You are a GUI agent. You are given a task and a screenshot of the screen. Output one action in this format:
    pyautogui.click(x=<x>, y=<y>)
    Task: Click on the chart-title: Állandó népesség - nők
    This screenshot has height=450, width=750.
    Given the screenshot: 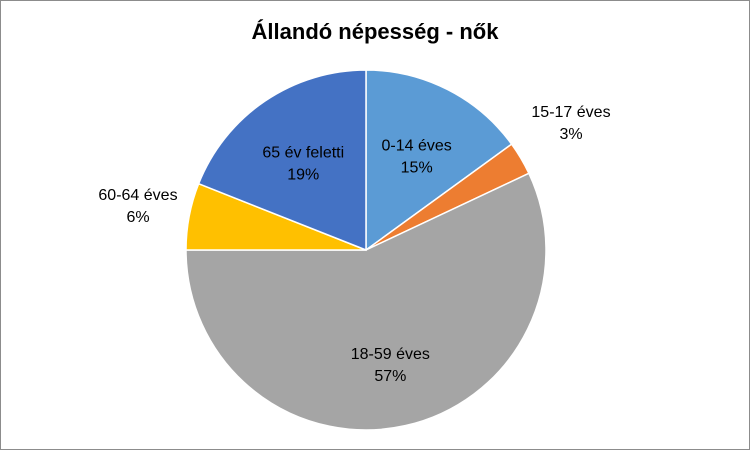 What is the action you would take?
    pyautogui.click(x=375, y=31)
    